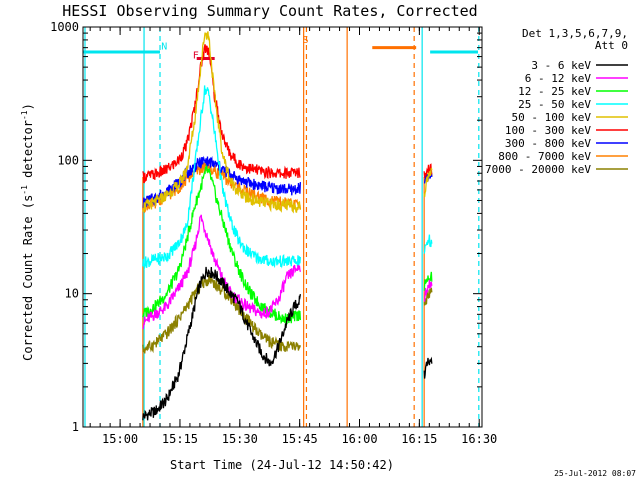 The width and height of the screenshot is (640, 480). What do you see at coordinates (221, 114) in the screenshot?
I see `series-6-line` at bounding box center [221, 114].